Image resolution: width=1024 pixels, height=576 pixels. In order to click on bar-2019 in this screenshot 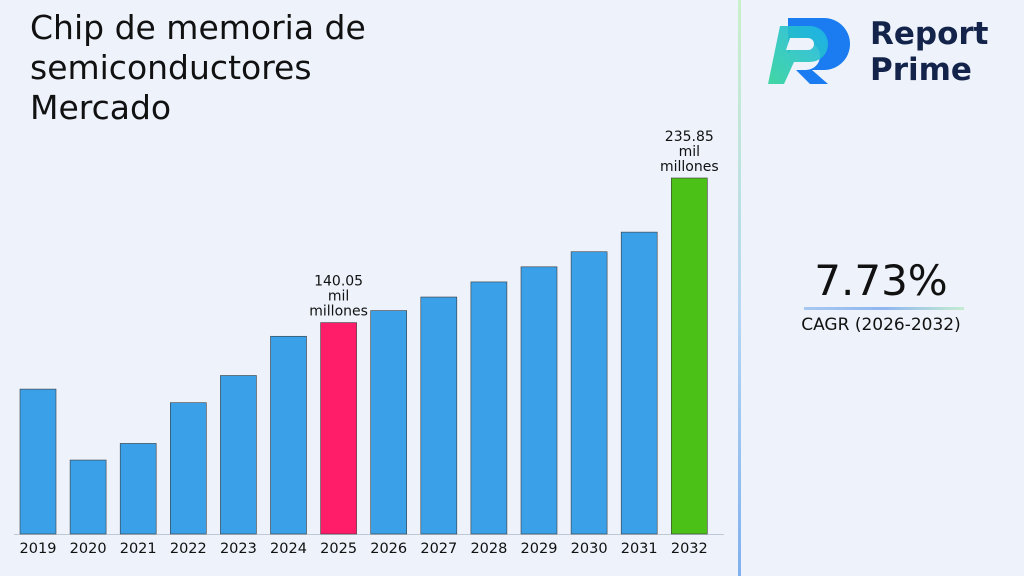, I will do `click(38, 461)`.